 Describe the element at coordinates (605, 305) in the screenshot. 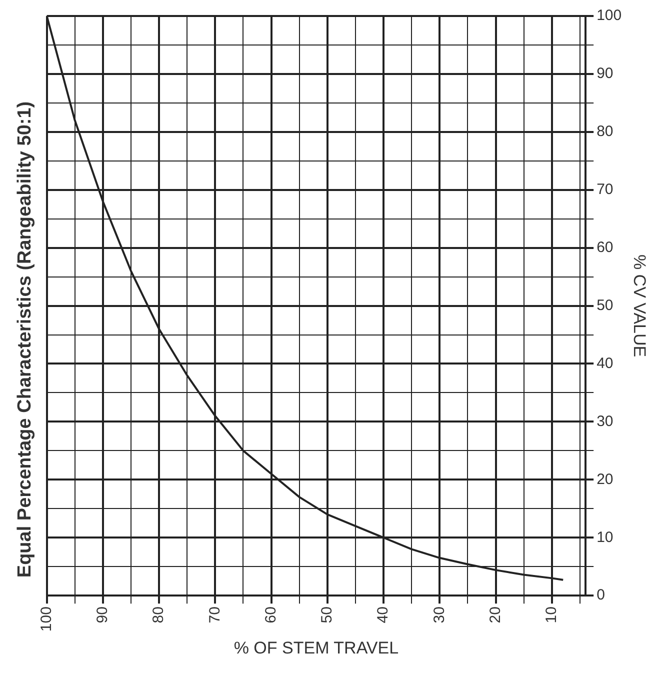

I see `y-tick-label: 50` at that location.